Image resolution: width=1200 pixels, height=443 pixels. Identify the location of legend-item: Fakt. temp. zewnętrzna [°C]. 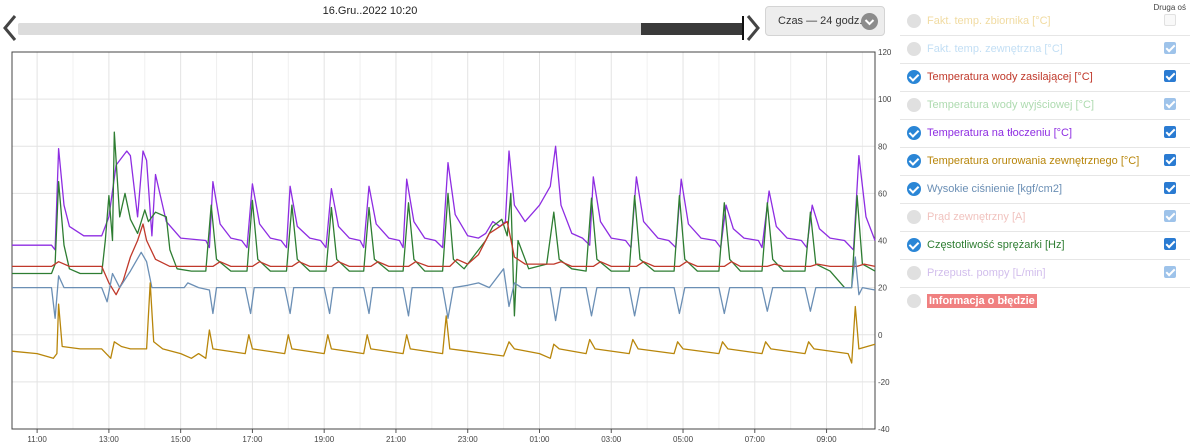
(1045, 50).